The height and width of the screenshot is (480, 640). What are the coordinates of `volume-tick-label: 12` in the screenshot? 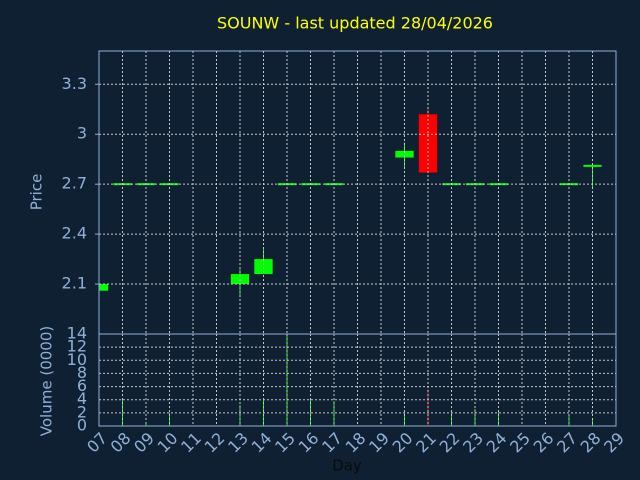 It's located at (77, 346).